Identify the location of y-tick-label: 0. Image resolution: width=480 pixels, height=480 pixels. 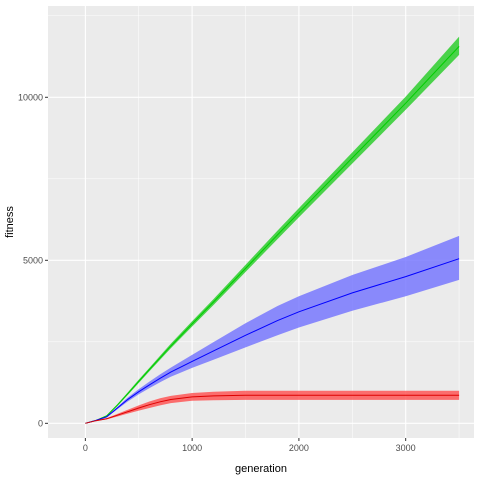
(40, 423).